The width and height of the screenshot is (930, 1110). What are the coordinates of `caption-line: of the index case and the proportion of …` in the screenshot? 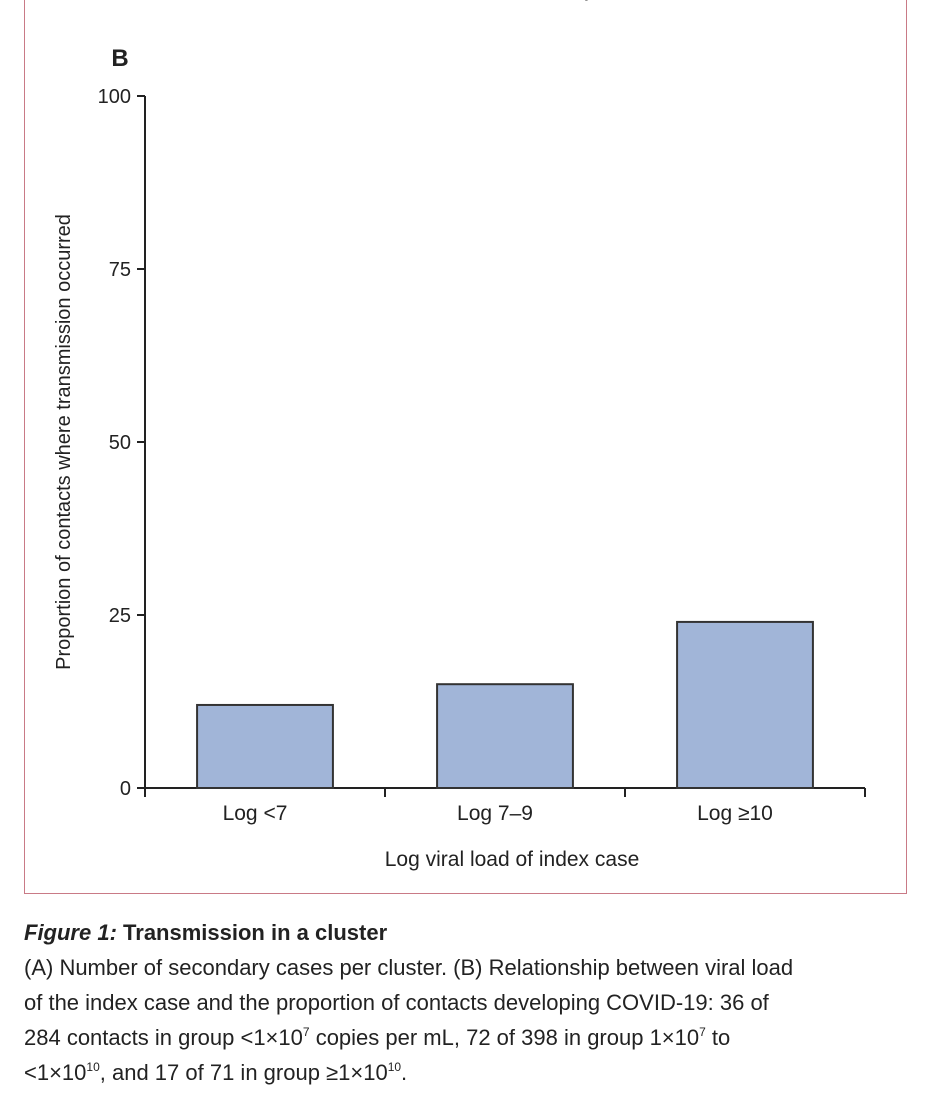 It's located at (464, 1002).